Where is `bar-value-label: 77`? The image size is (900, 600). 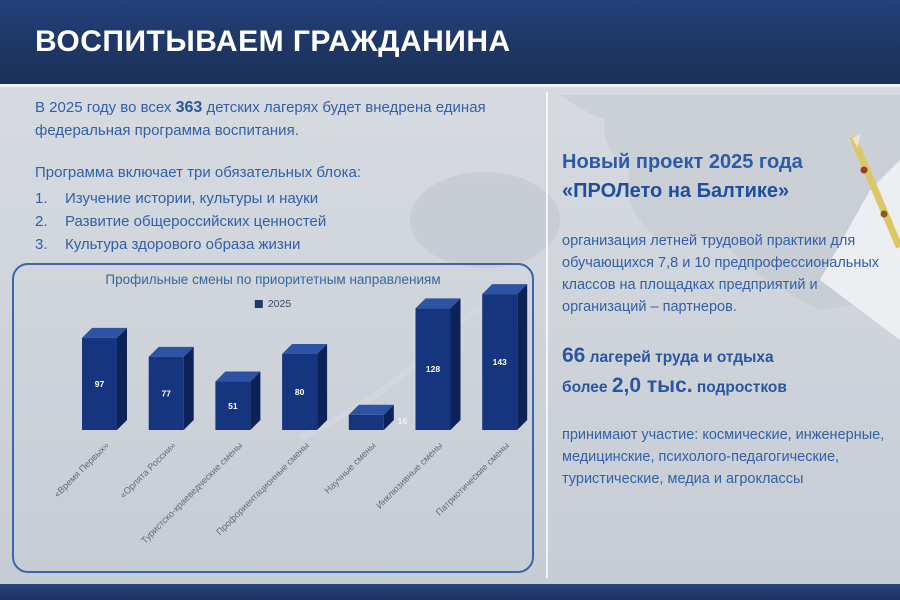 bar-value-label: 77 is located at coordinates (166, 393).